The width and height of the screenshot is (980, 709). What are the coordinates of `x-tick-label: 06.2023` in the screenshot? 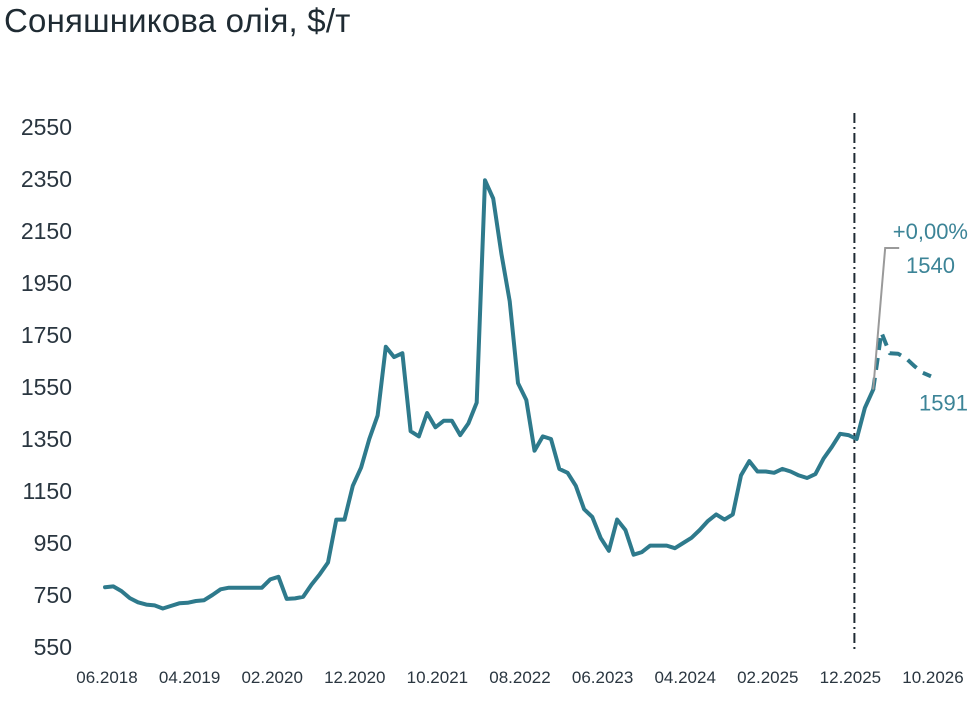 It's located at (602, 677).